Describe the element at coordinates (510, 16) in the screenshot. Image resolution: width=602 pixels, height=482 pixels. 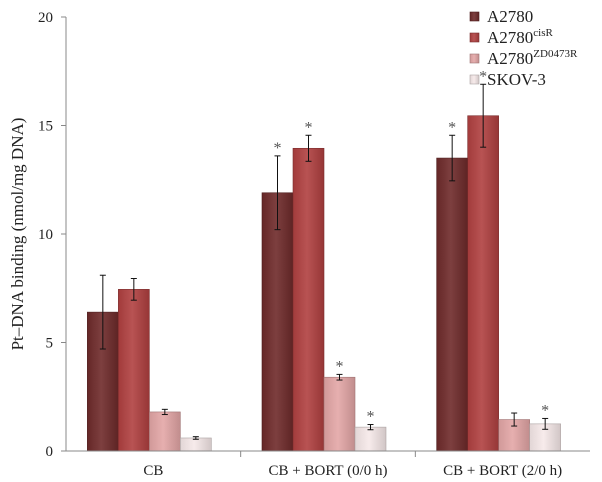
I see `legend-label: A2780` at that location.